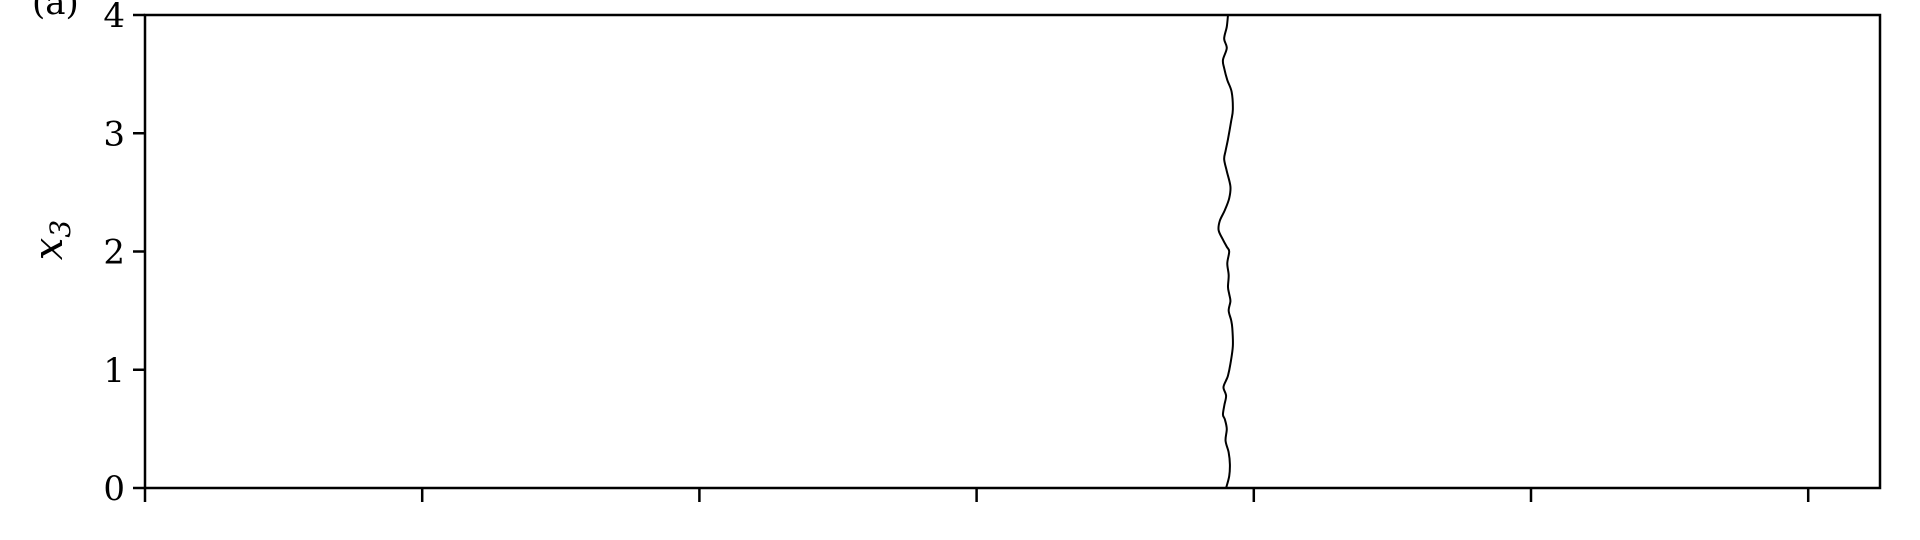 This screenshot has height=540, width=1920. I want to click on y-tick-label: 4, so click(114, 18).